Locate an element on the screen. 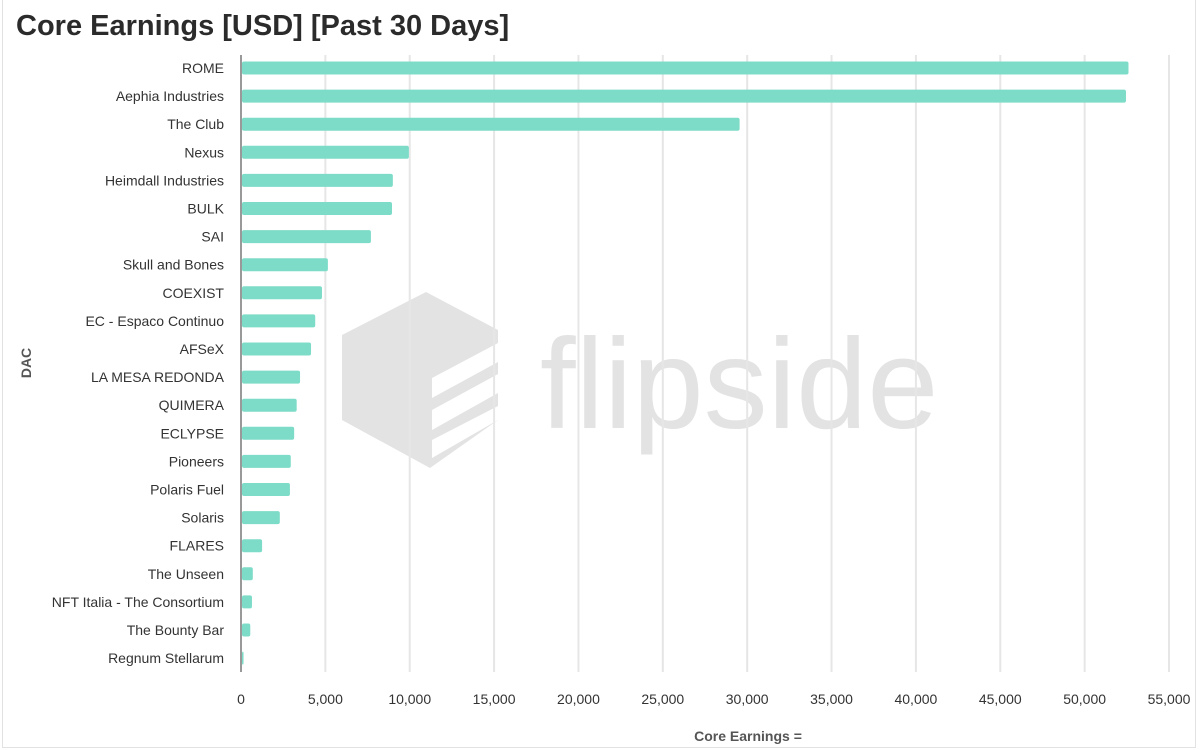  category-label: ROME is located at coordinates (203, 68).